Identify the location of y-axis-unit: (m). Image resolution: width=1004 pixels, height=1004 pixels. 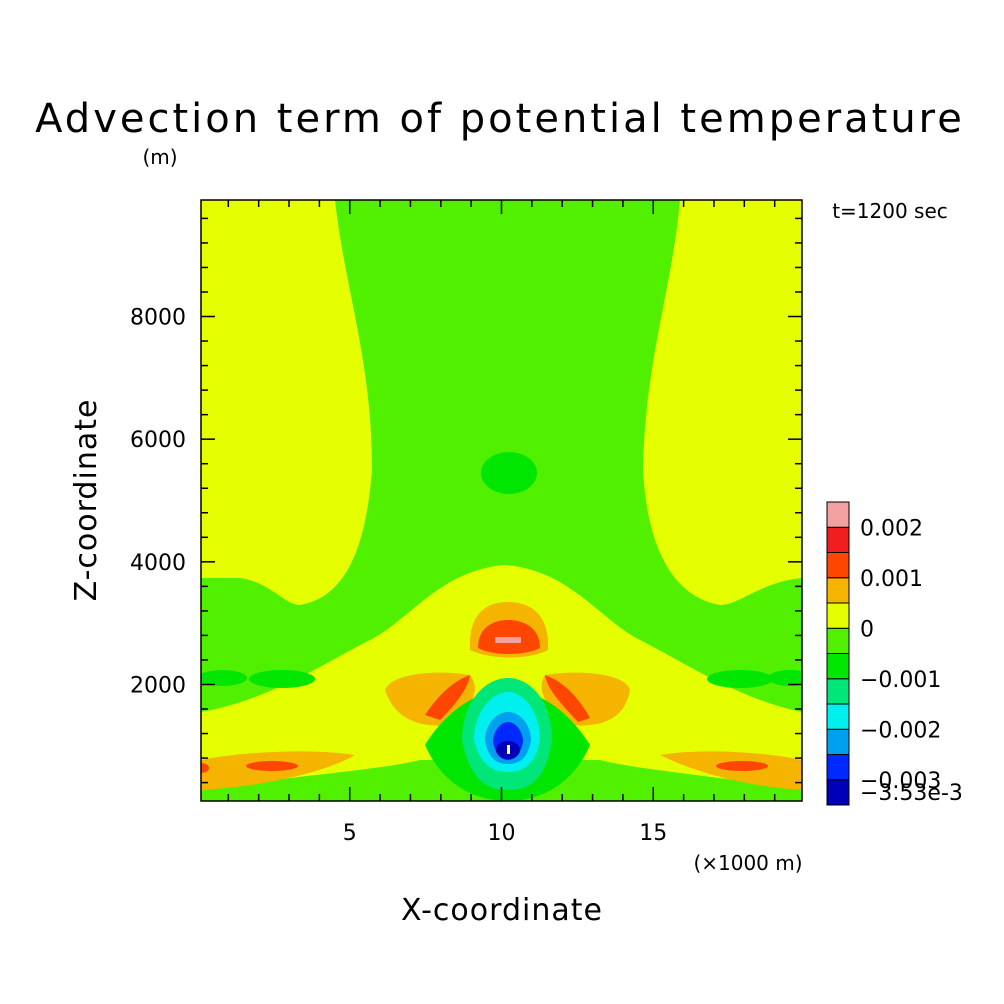
(159, 157).